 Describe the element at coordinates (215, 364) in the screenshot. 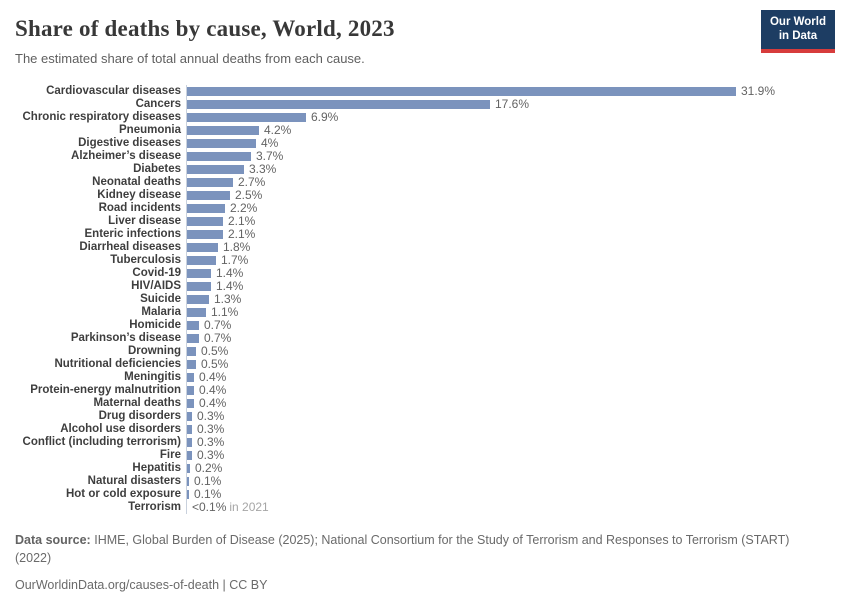

I see `value-label: 0.5%` at that location.